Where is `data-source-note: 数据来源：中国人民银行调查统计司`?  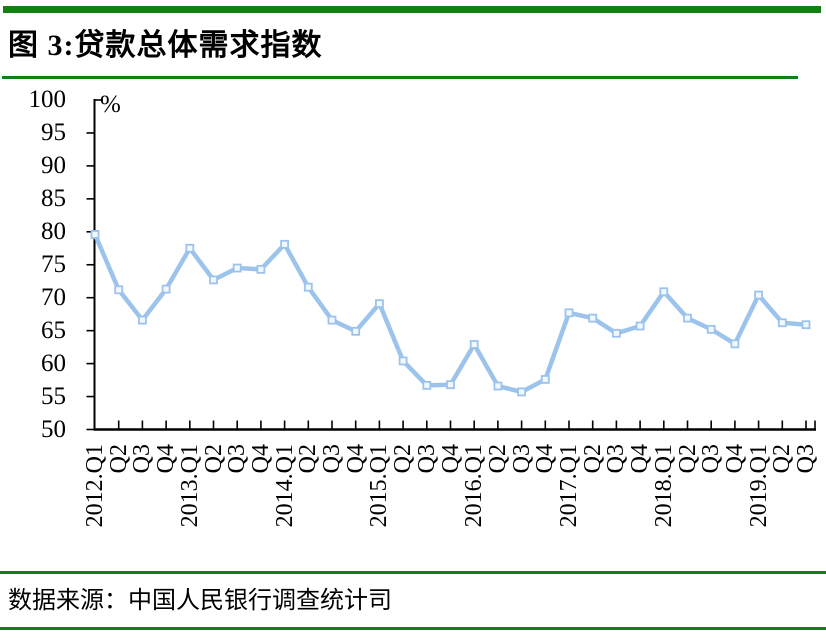
data-source-note: 数据来源：中国人民银行调查统计司 is located at coordinates (200, 601).